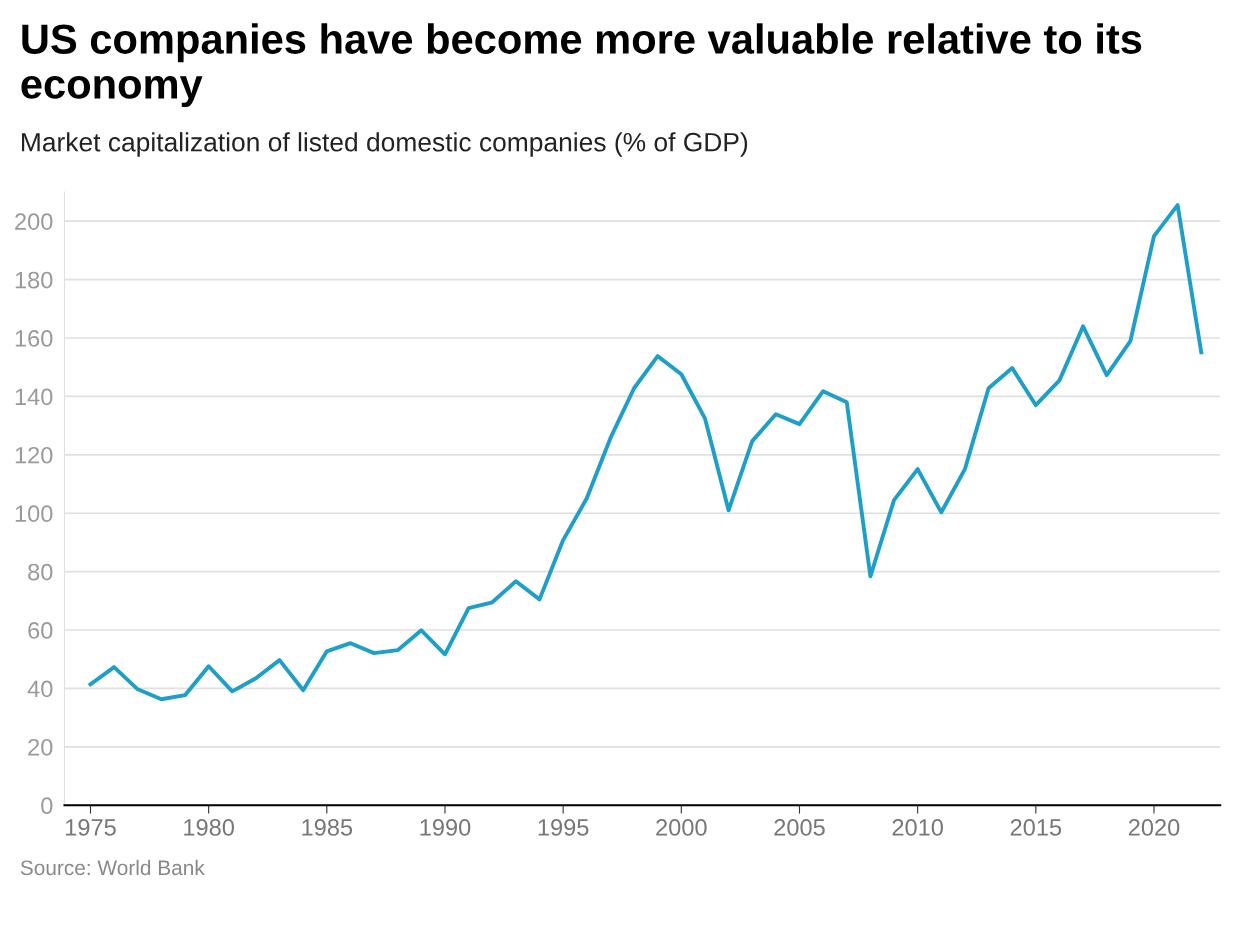 This screenshot has height=932, width=1240. Describe the element at coordinates (34, 455) in the screenshot. I see `y-tick-label: 120` at that location.